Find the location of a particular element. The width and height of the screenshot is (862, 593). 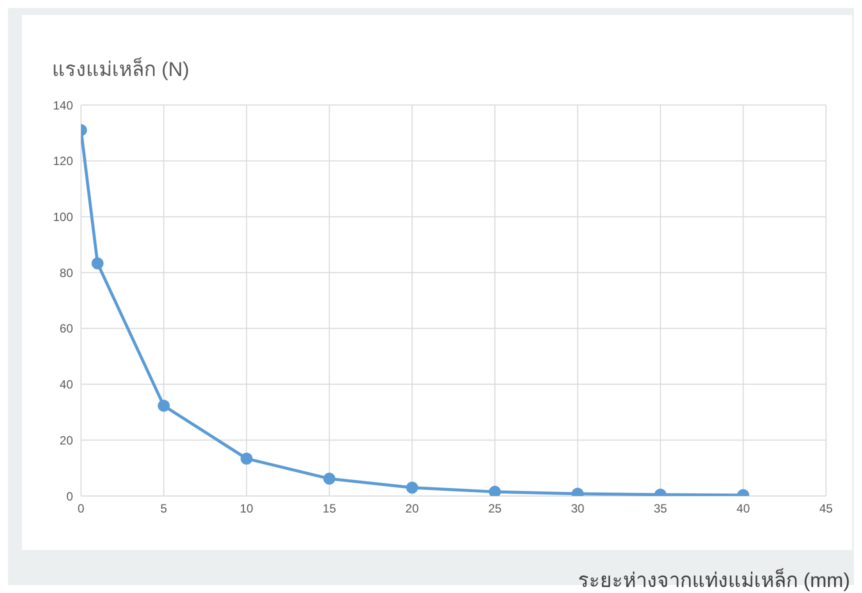

chart-title: แรงแม่เหล็ก (N) is located at coordinates (121, 69).